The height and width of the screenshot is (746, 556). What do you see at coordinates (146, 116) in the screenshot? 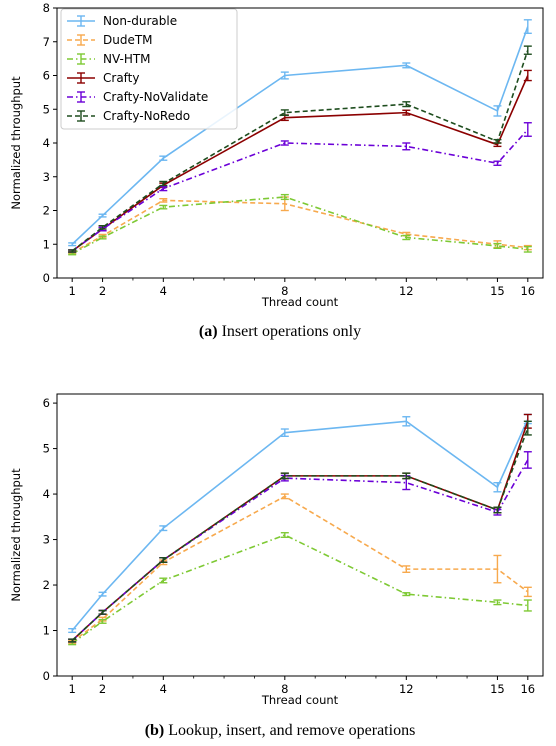
I see `legend-label: Crafty-NoRedo` at bounding box center [146, 116].